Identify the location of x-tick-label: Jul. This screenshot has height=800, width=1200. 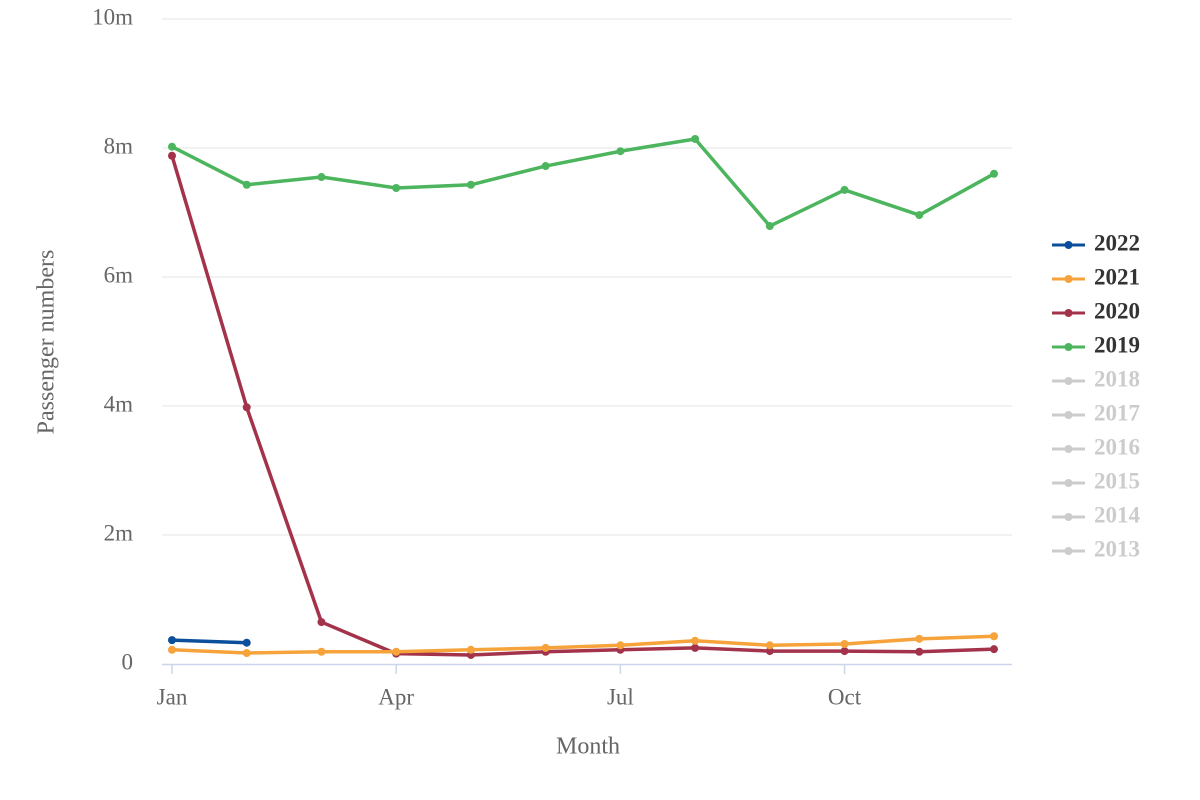
(620, 696).